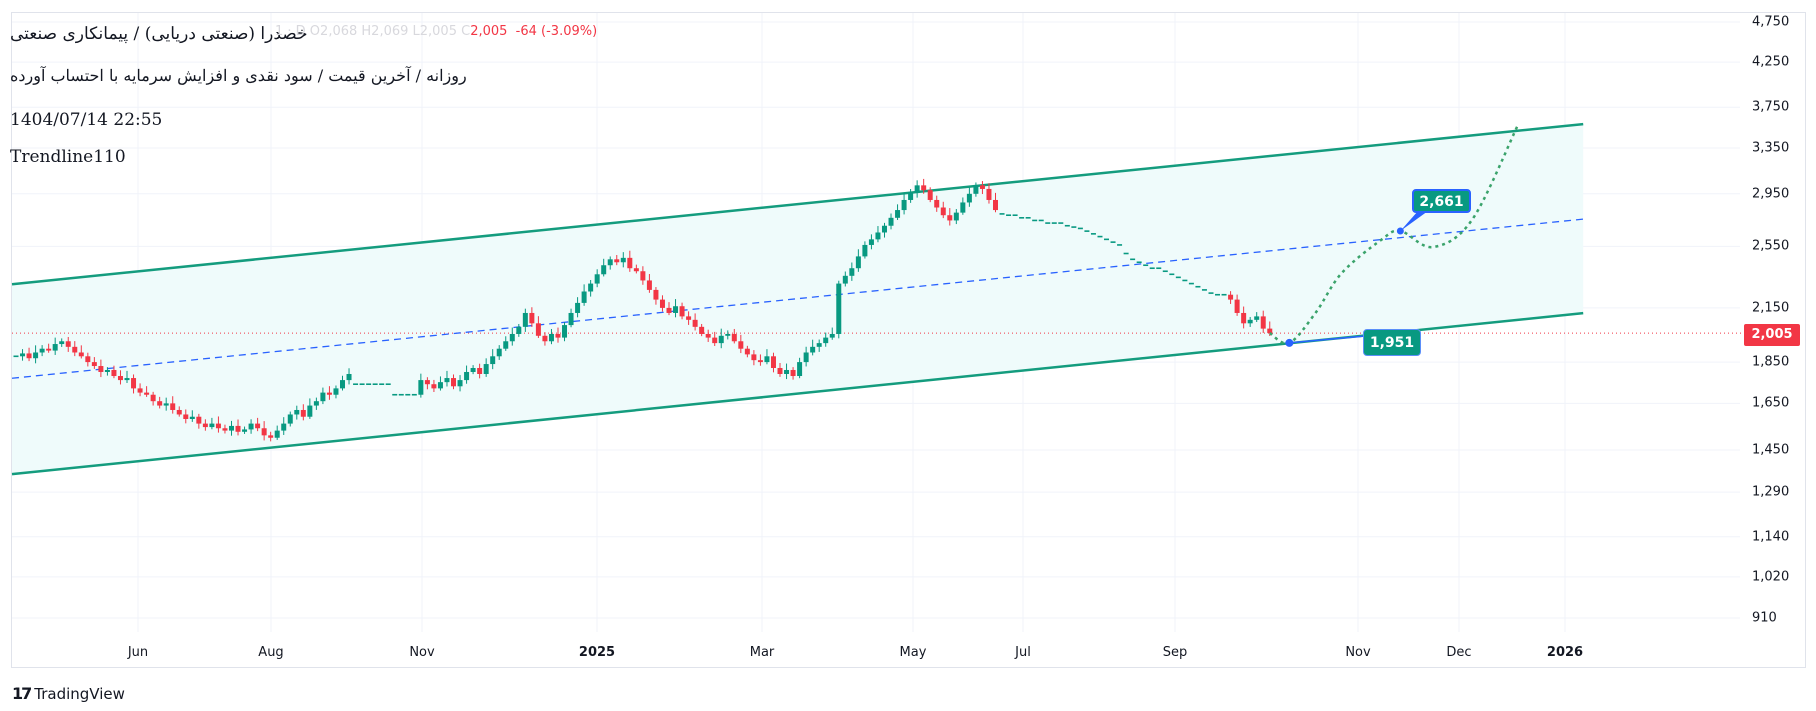  Describe the element at coordinates (68, 693) in the screenshot. I see `tradingview-logo: 𝟭𝟳 TradingView` at that location.